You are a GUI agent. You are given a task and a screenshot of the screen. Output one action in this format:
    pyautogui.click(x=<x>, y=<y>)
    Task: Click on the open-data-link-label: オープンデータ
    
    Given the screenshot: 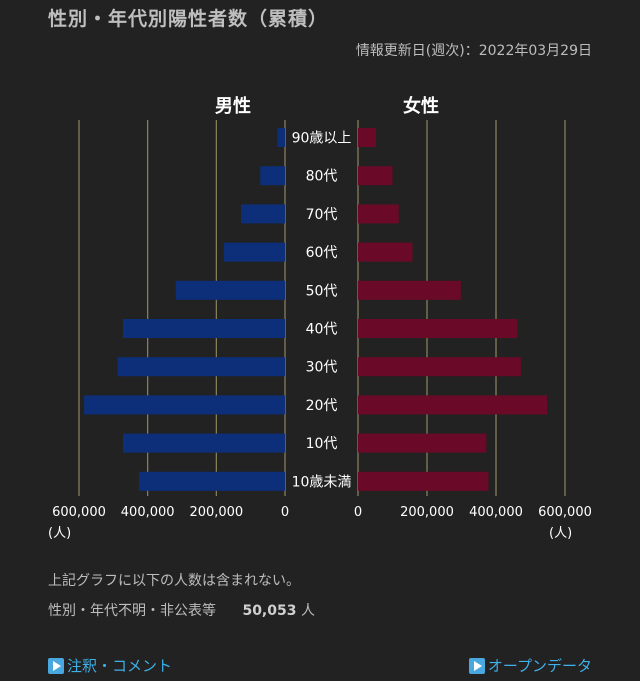 What is the action you would take?
    pyautogui.click(x=539, y=666)
    